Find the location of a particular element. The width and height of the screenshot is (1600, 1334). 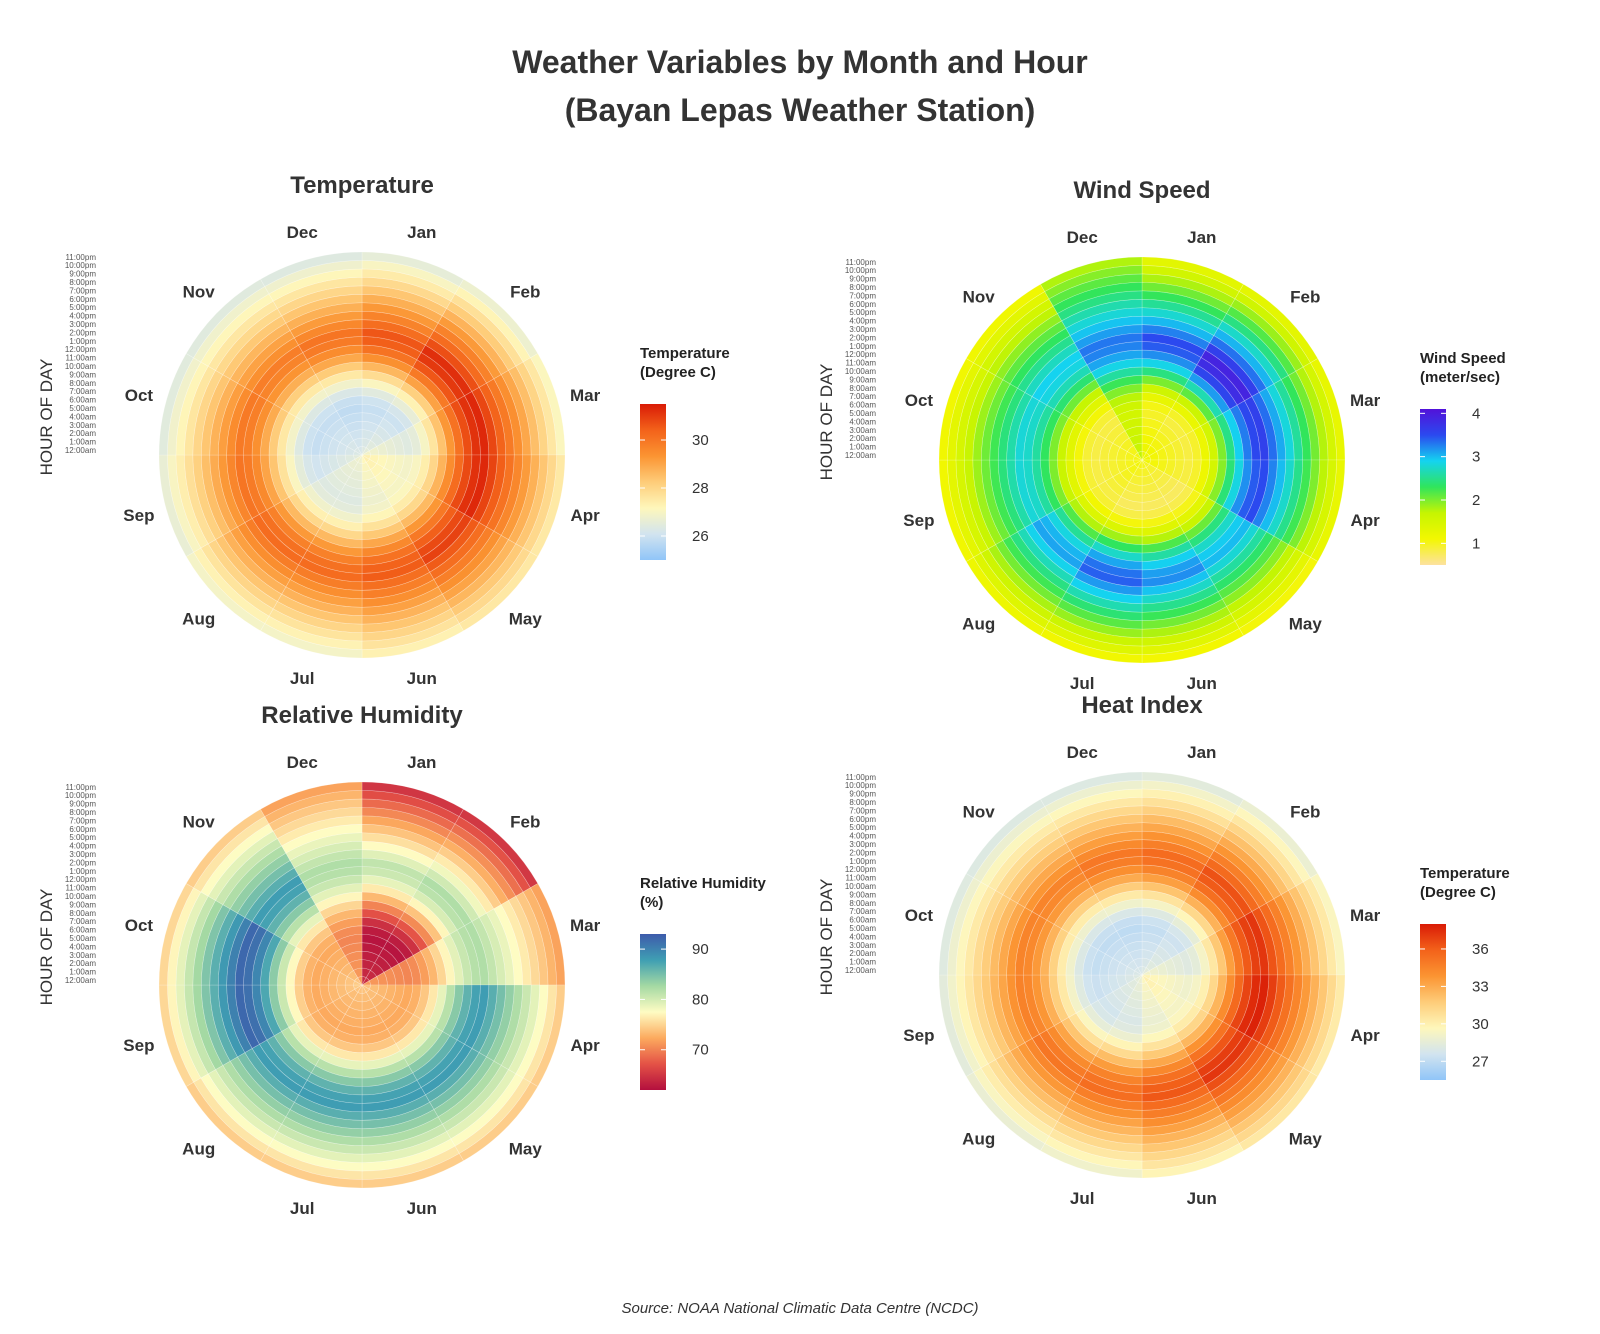

temperature-hour-tick-9: 9:00am is located at coordinates (82, 374).